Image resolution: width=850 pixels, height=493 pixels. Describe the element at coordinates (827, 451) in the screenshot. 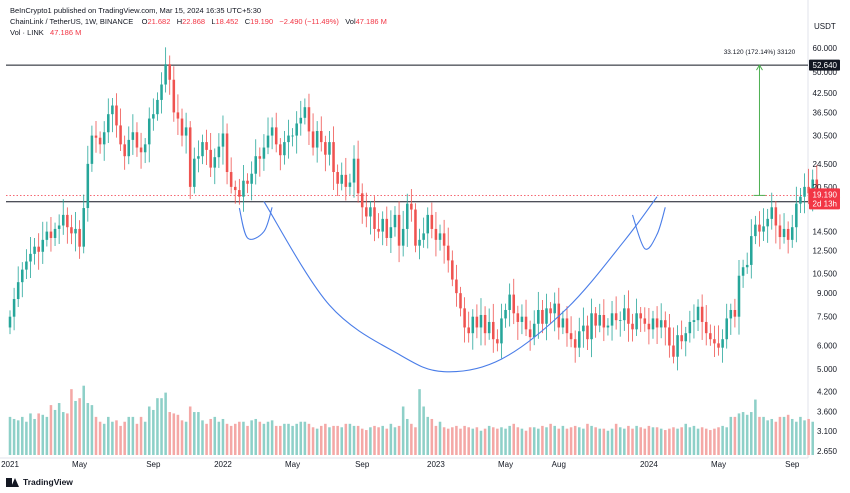

I see `price-tick-label: 2.650` at that location.